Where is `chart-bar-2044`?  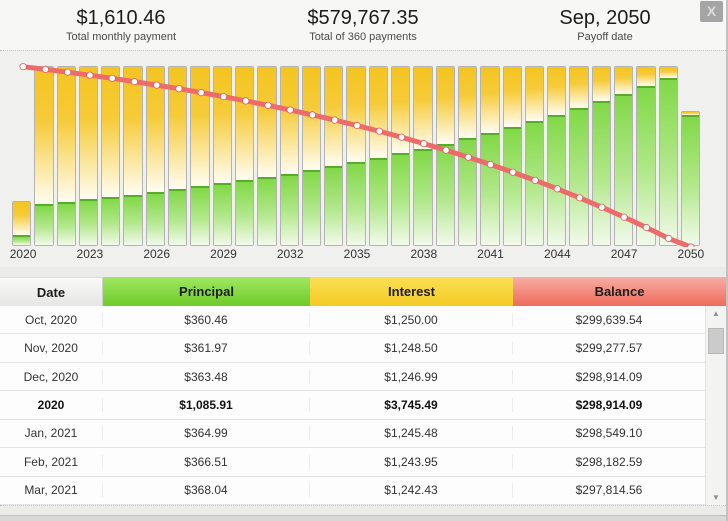
chart-bar-2044 is located at coordinates (557, 156).